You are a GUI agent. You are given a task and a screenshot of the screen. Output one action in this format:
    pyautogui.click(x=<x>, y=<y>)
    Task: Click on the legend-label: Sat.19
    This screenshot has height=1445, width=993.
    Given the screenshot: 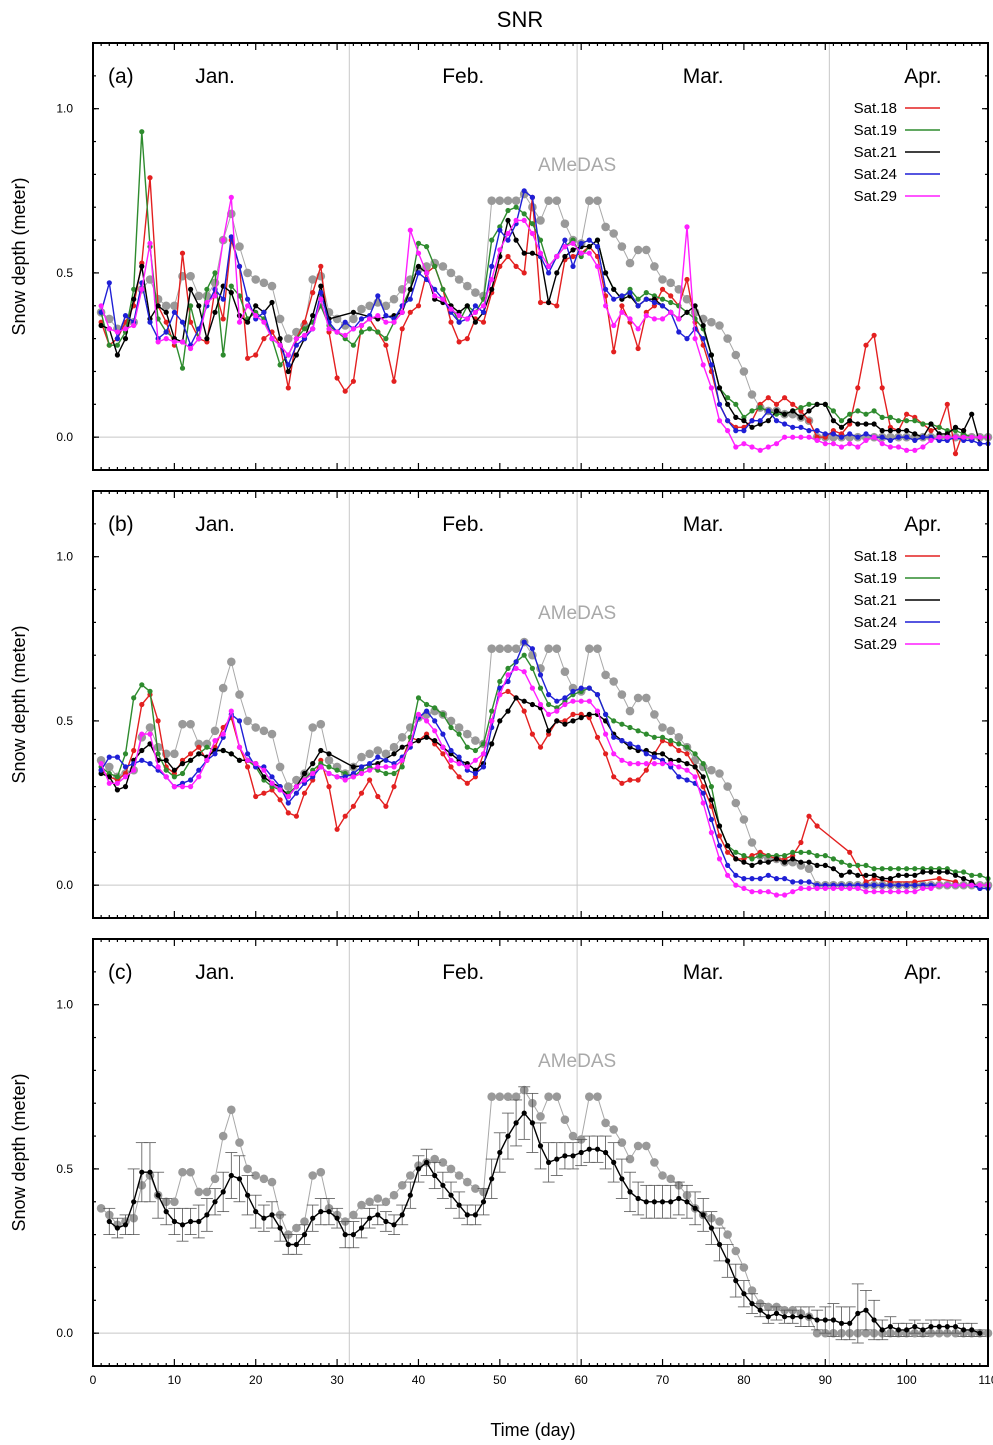 What is the action you would take?
    pyautogui.click(x=875, y=578)
    